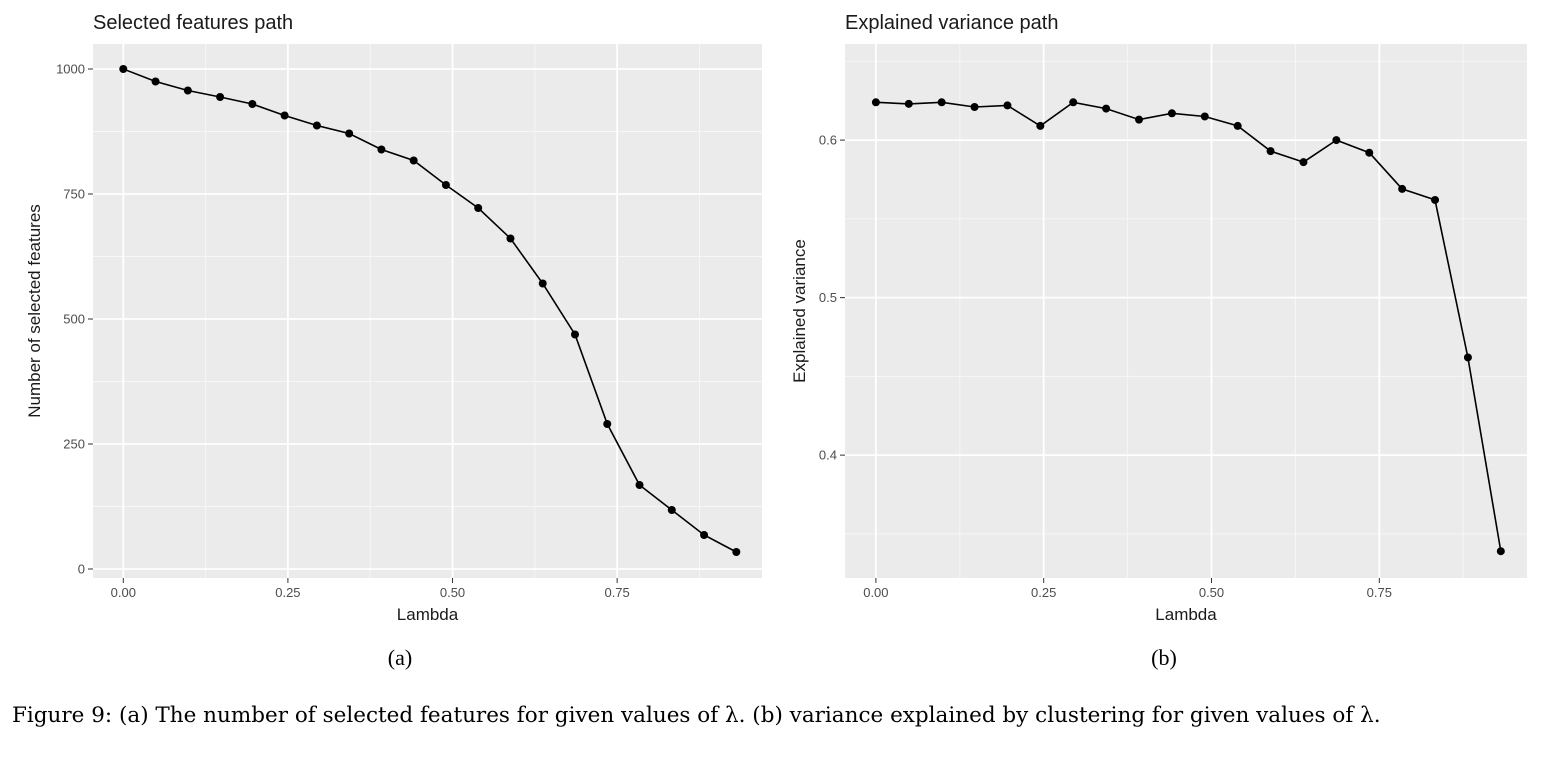 The image size is (1564, 782). Describe the element at coordinates (428, 614) in the screenshot. I see `chart-a-x-axis-label: Lambda` at that location.